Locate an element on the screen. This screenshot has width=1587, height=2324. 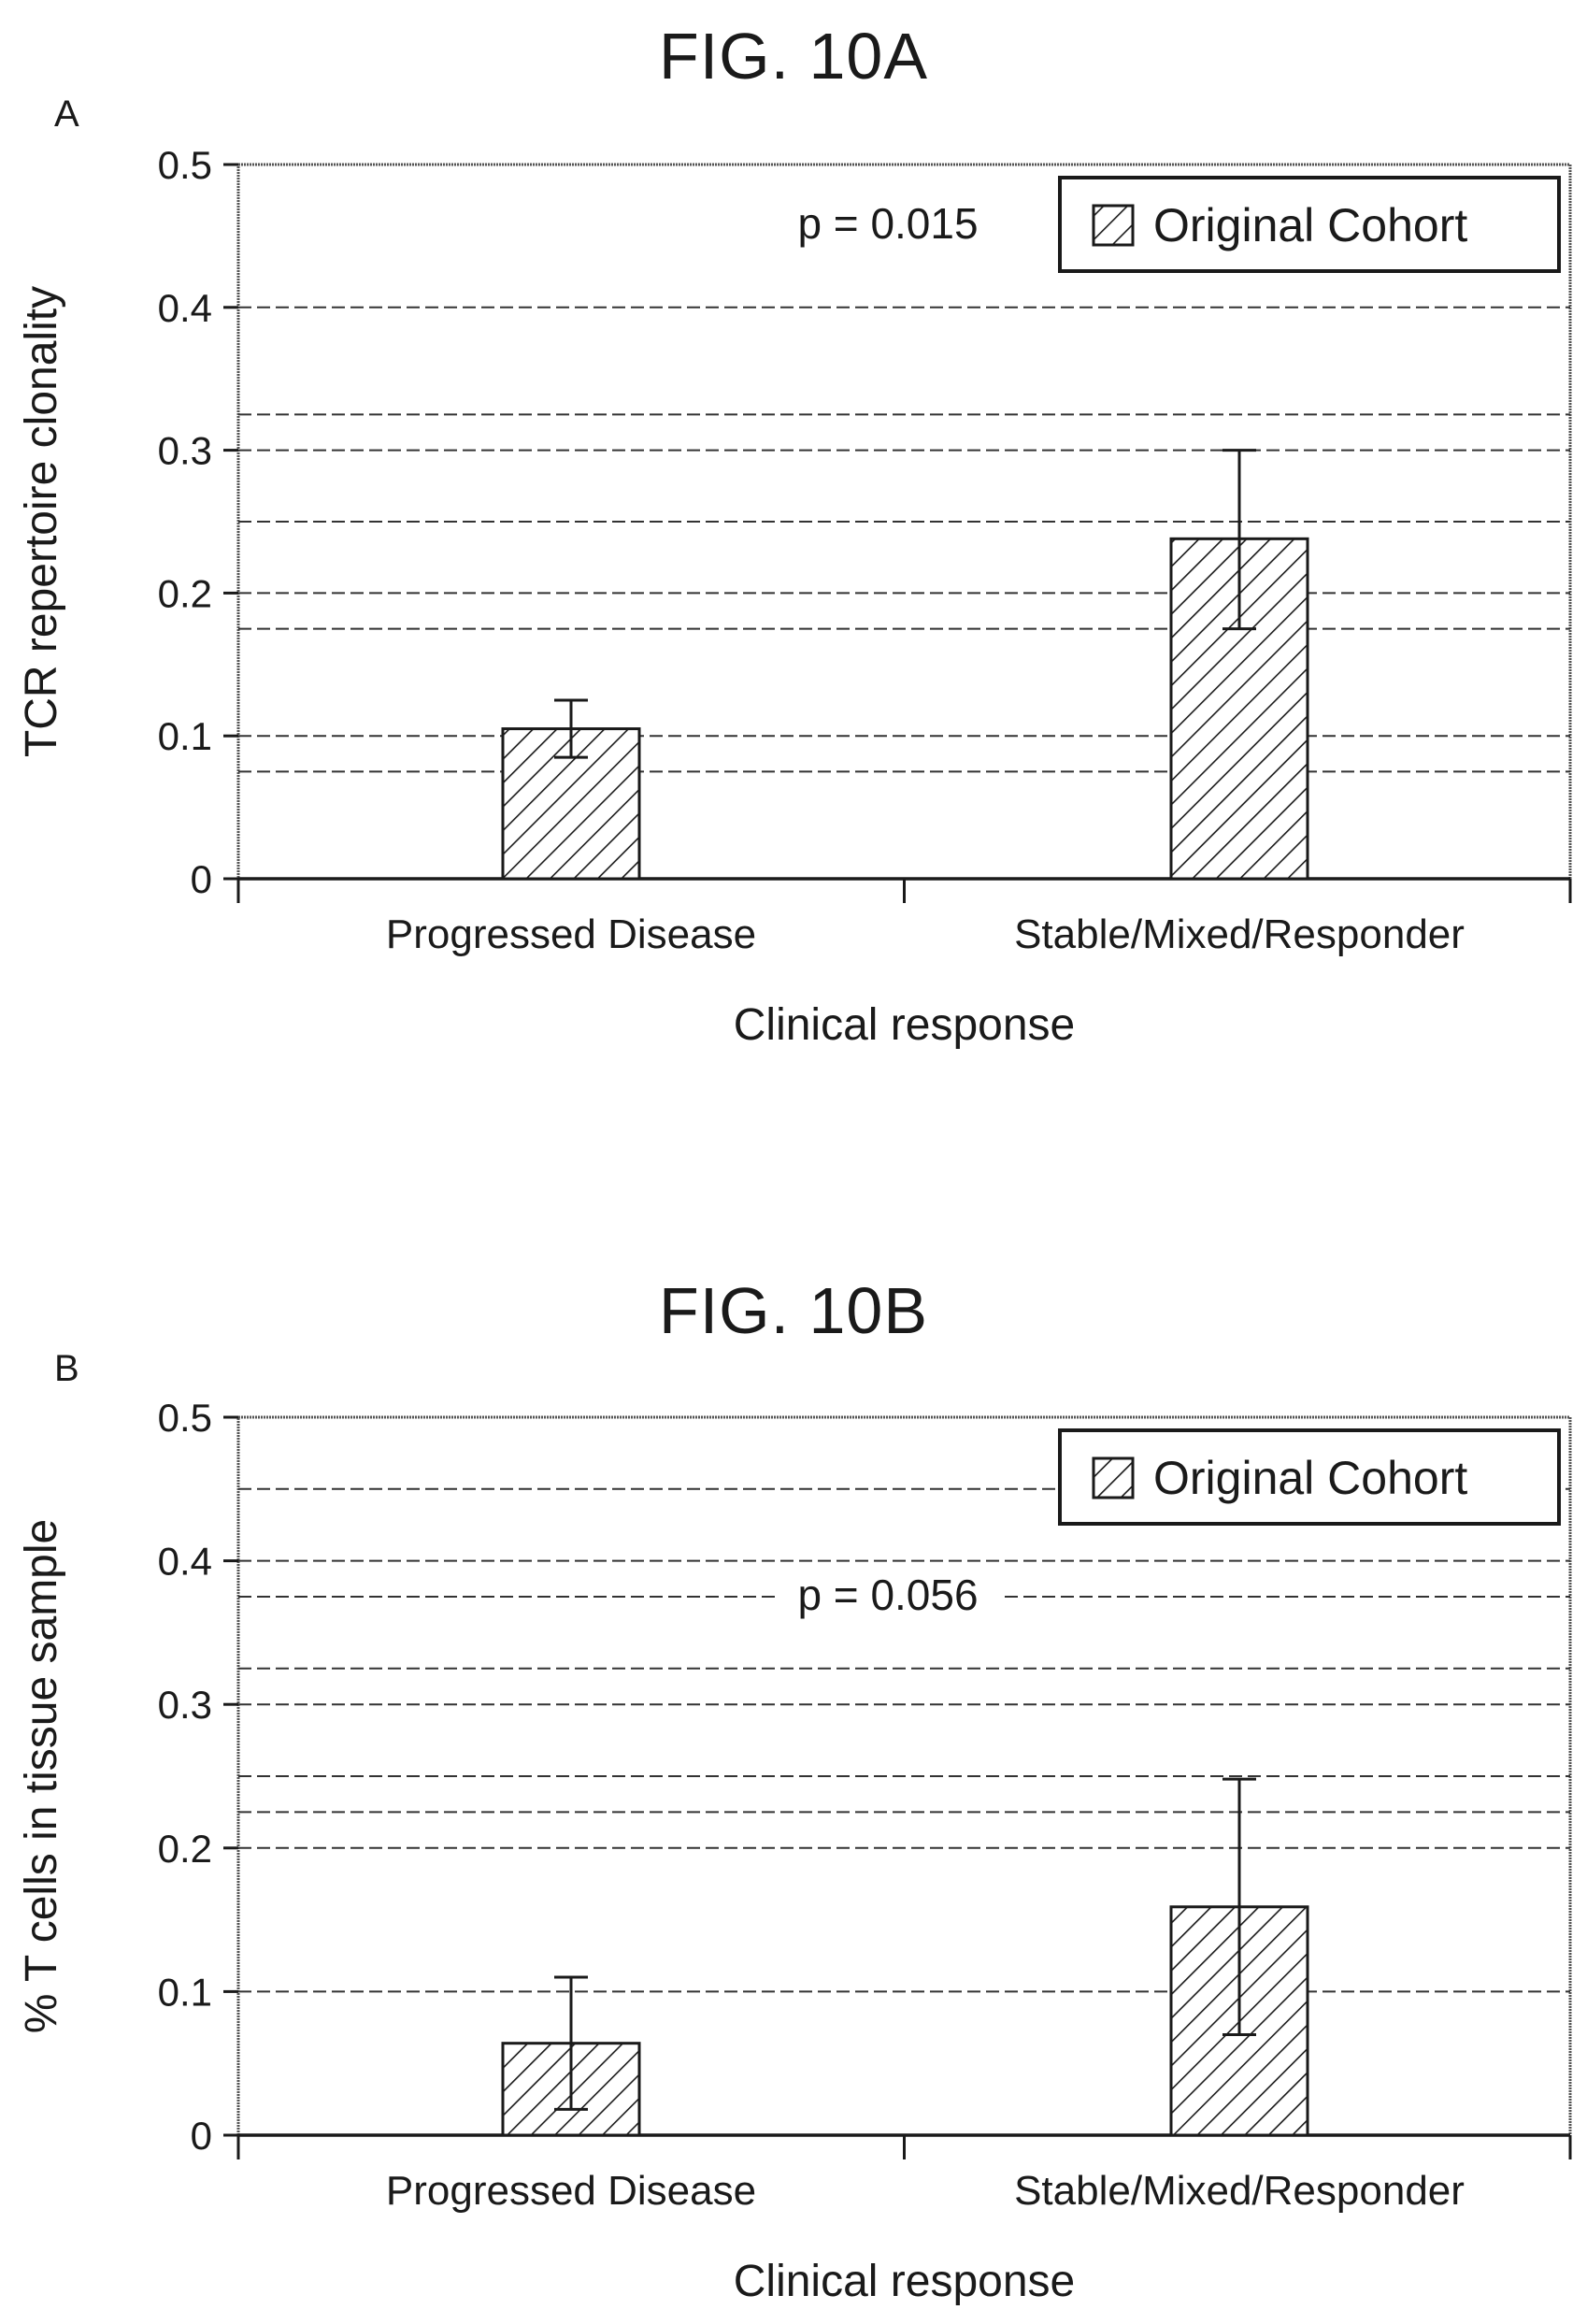
p-value-label: p = 0.056 is located at coordinates (887, 1595).